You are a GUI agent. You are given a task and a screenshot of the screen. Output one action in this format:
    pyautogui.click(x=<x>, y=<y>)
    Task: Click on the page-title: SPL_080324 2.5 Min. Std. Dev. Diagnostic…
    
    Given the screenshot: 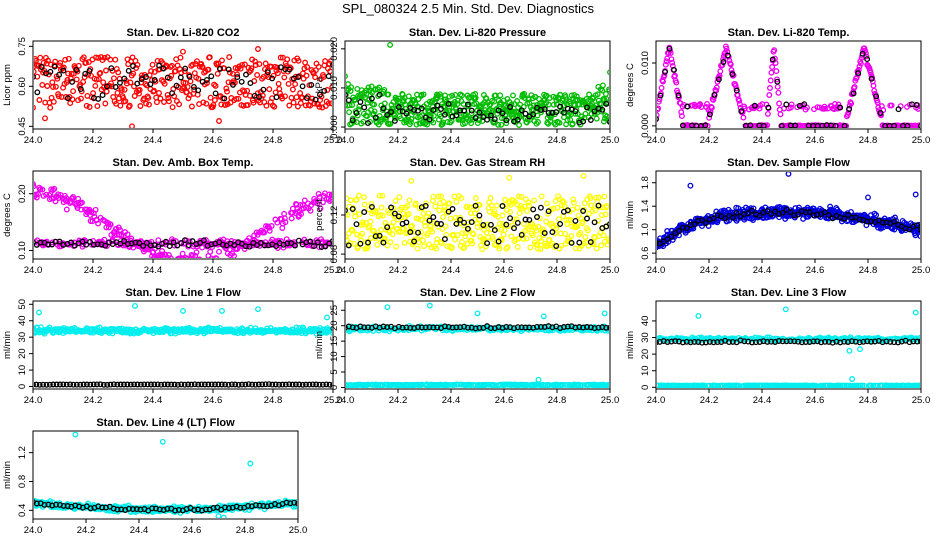 What is the action you would take?
    pyautogui.click(x=468, y=8)
    